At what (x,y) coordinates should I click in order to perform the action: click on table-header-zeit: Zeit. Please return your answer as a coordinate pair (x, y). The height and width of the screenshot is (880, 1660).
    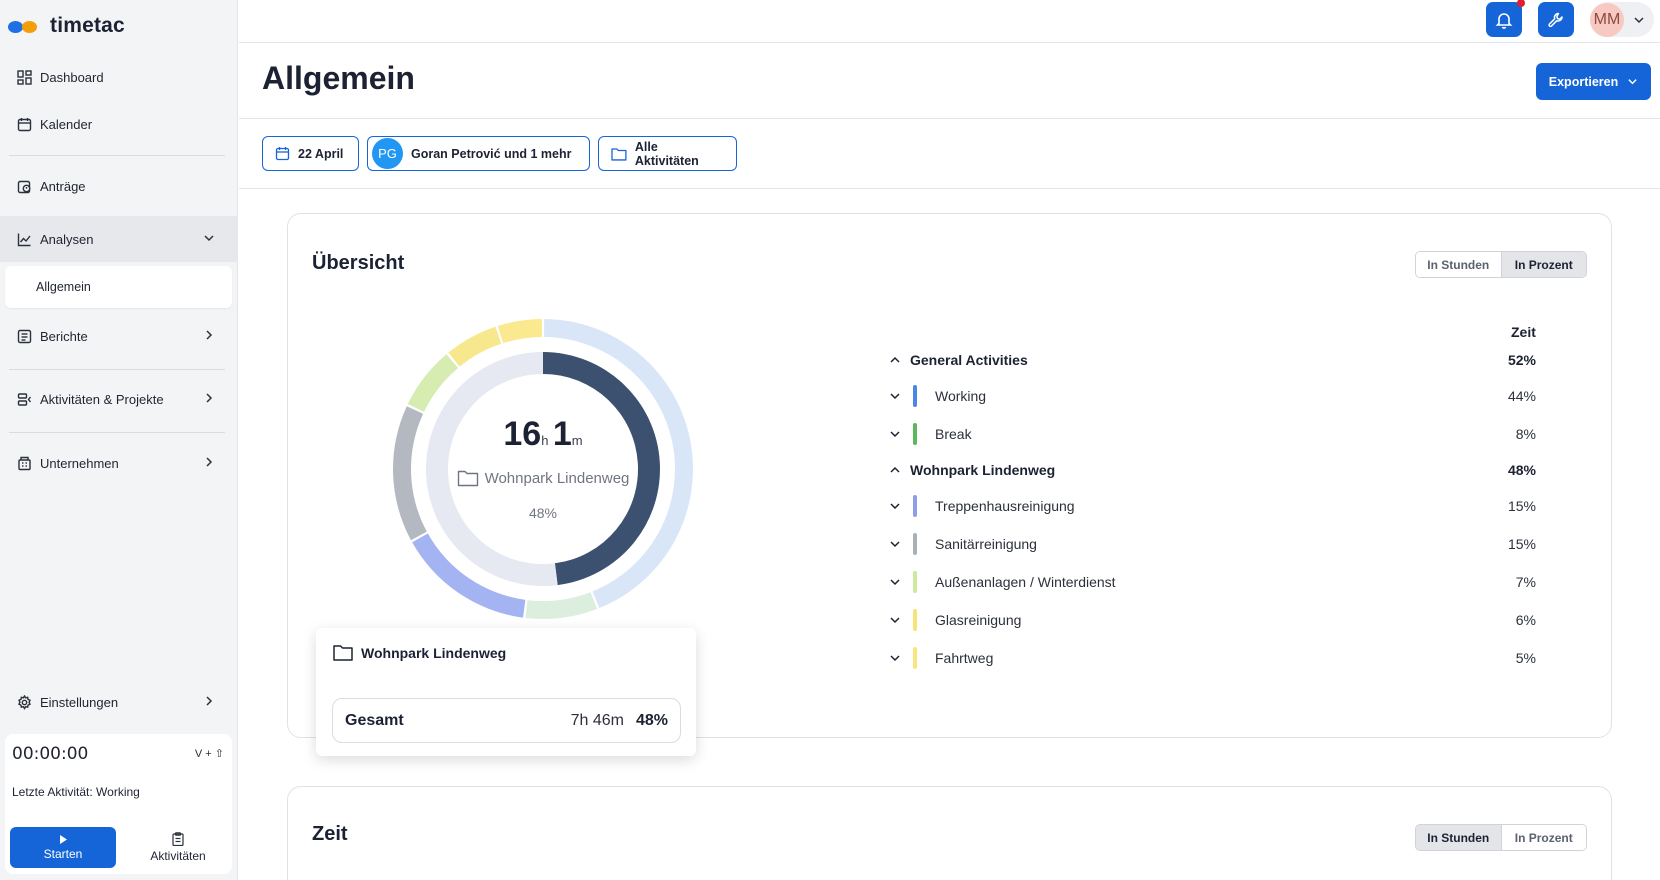
    Looking at the image, I should click on (1523, 332).